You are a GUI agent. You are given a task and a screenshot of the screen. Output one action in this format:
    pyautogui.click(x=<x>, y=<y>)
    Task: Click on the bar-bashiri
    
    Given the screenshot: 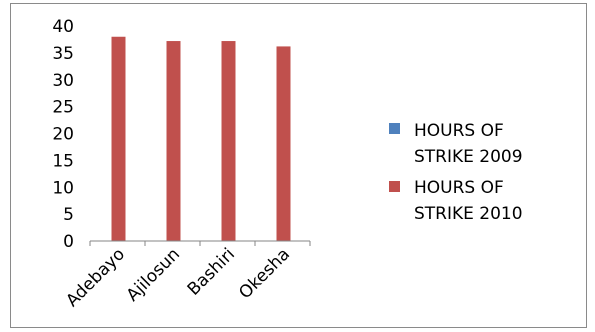 What is the action you would take?
    pyautogui.click(x=228, y=141)
    